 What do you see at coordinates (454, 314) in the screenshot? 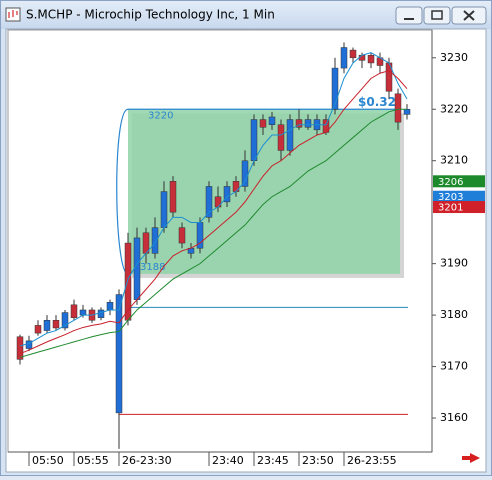
I see `y-tick-label: 3180` at bounding box center [454, 314].